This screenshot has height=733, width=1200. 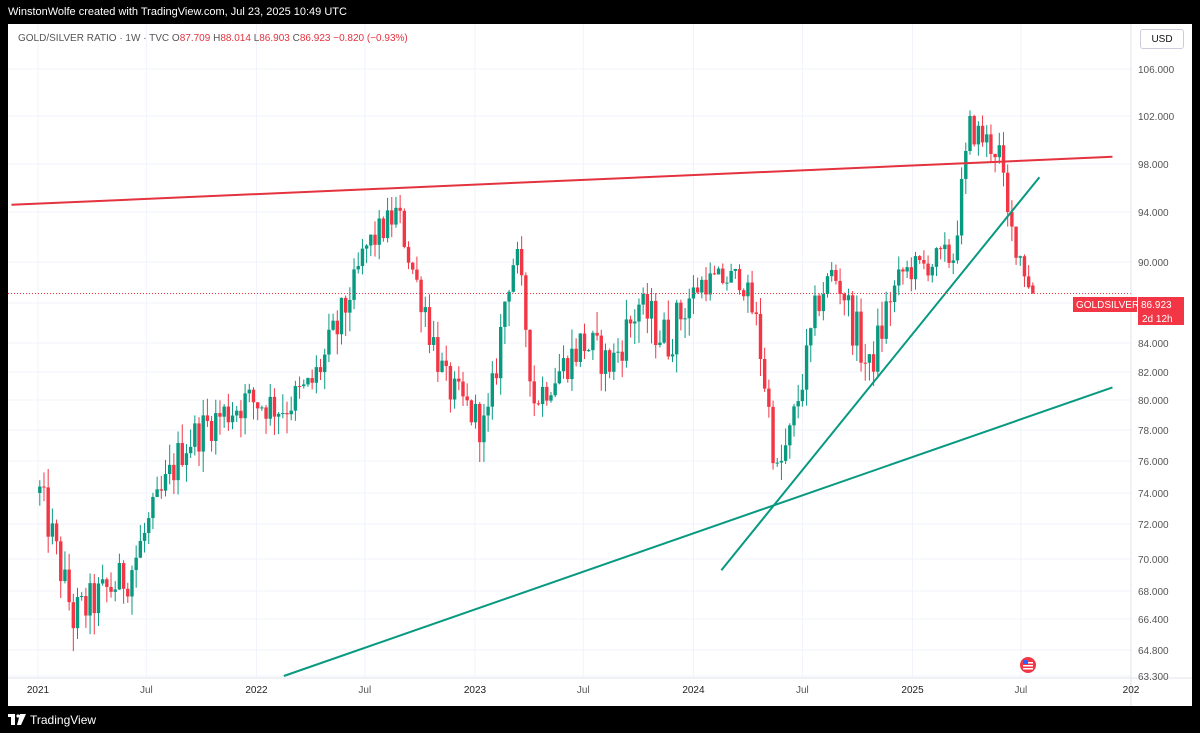 What do you see at coordinates (1153, 560) in the screenshot?
I see `y-tick-label: 70.000` at bounding box center [1153, 560].